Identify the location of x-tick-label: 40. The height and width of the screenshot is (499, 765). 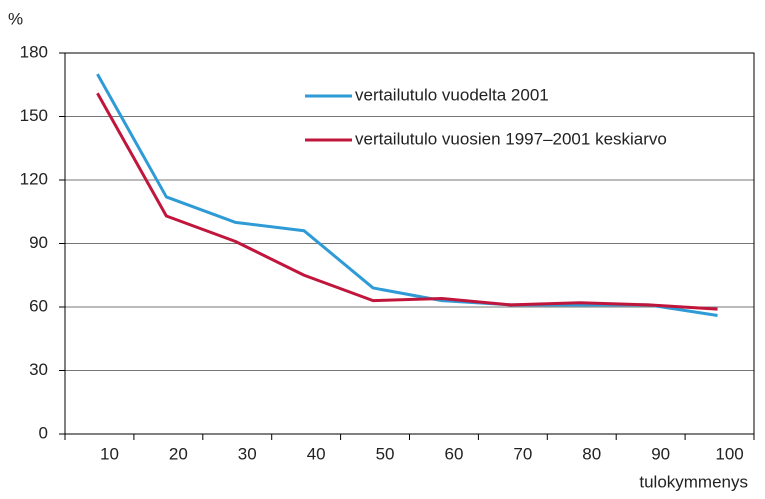
(316, 453).